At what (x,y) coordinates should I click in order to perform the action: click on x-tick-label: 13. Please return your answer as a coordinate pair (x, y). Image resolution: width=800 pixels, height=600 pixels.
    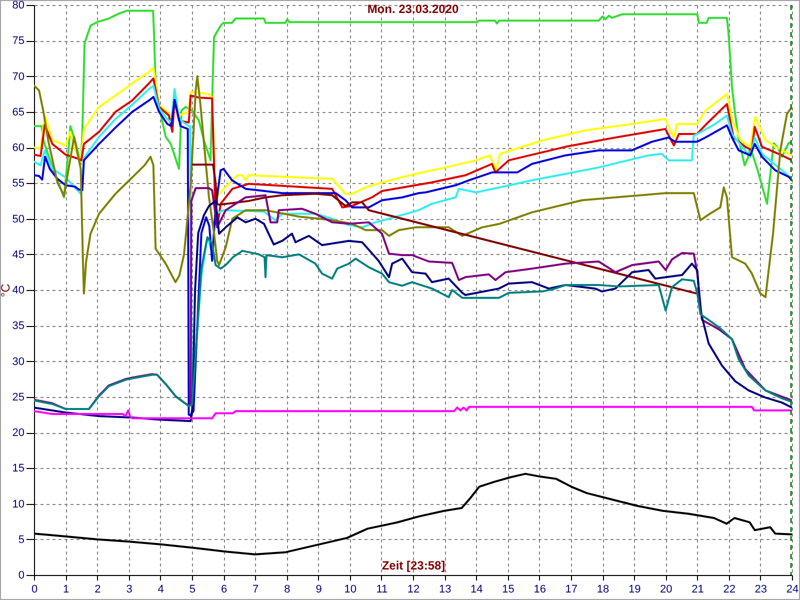
    Looking at the image, I should click on (445, 590).